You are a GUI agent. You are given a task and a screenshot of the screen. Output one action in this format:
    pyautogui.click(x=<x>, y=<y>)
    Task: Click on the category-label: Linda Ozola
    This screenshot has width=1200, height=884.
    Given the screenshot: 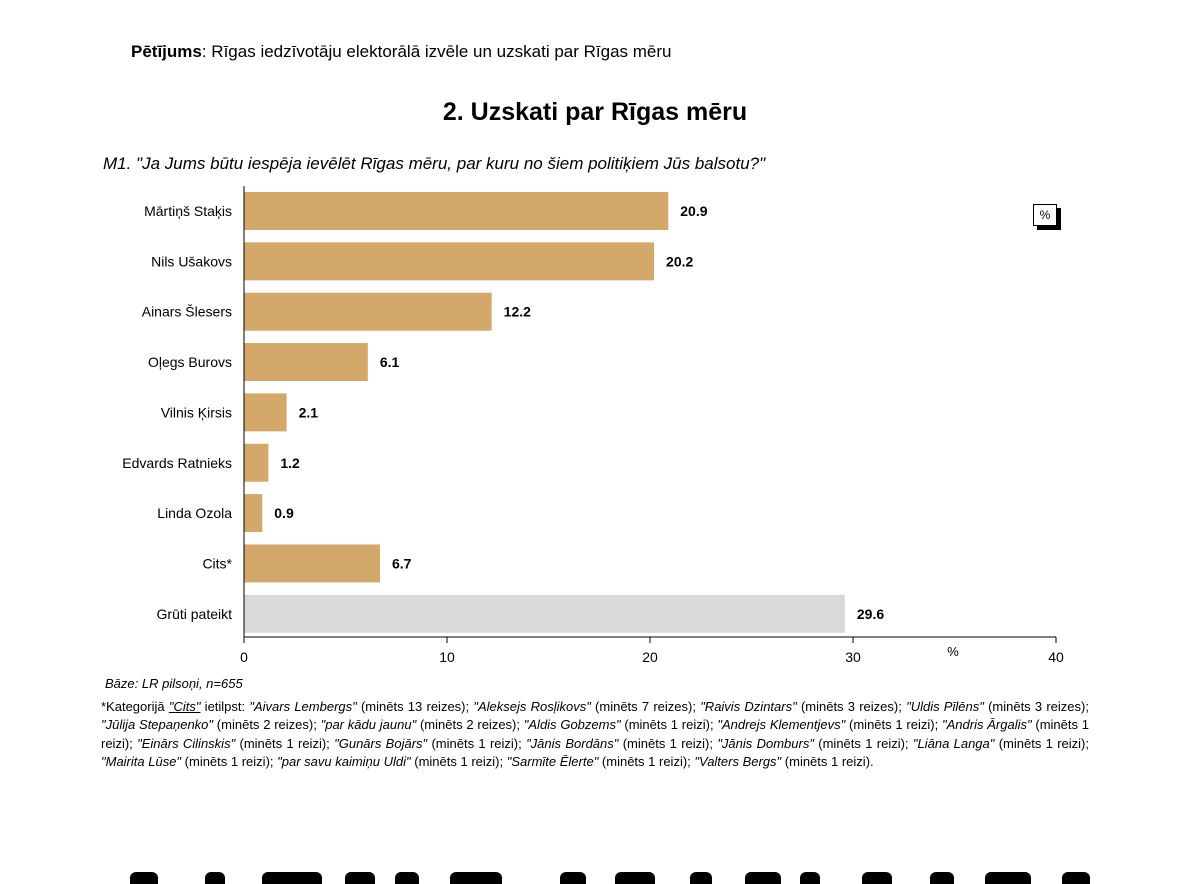 What is the action you would take?
    pyautogui.click(x=194, y=513)
    